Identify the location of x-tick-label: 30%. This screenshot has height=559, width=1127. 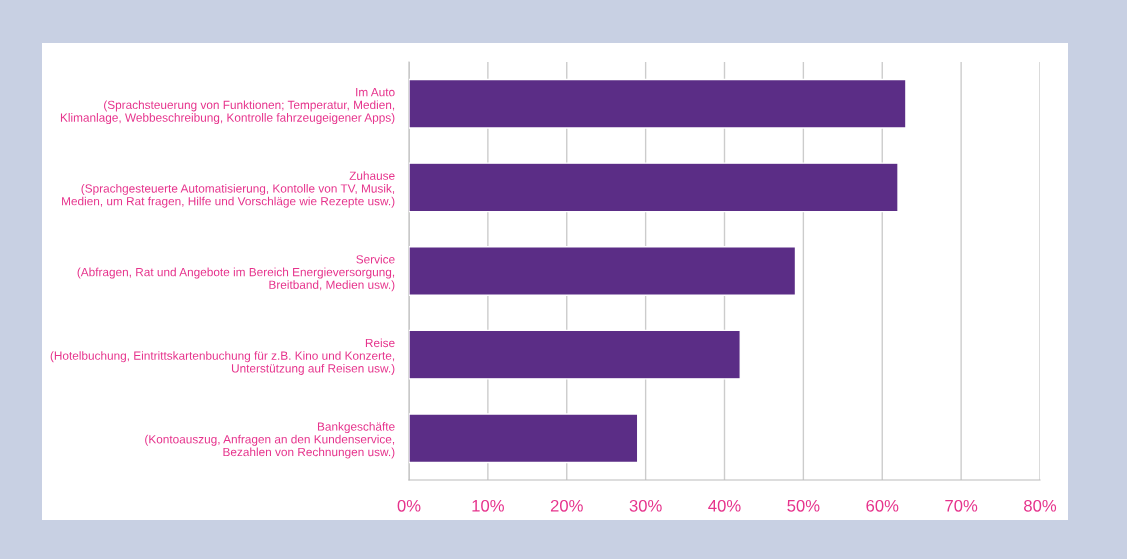
(645, 505).